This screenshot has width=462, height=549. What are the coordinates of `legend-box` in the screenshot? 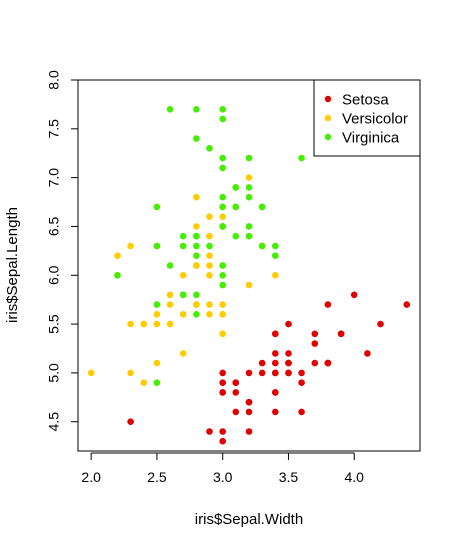 It's located at (367, 118).